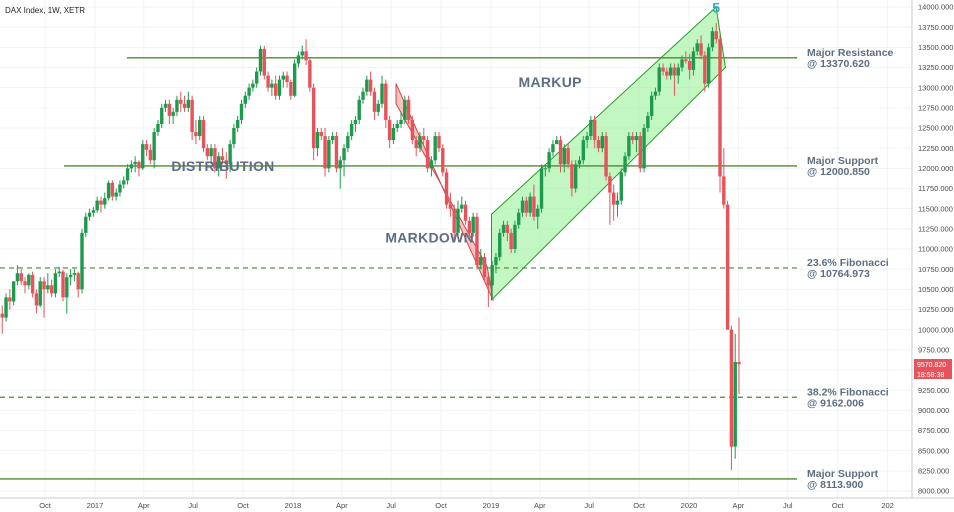 Image resolution: width=954 pixels, height=512 pixels. I want to click on price-tick-label: 10750.000, so click(935, 269).